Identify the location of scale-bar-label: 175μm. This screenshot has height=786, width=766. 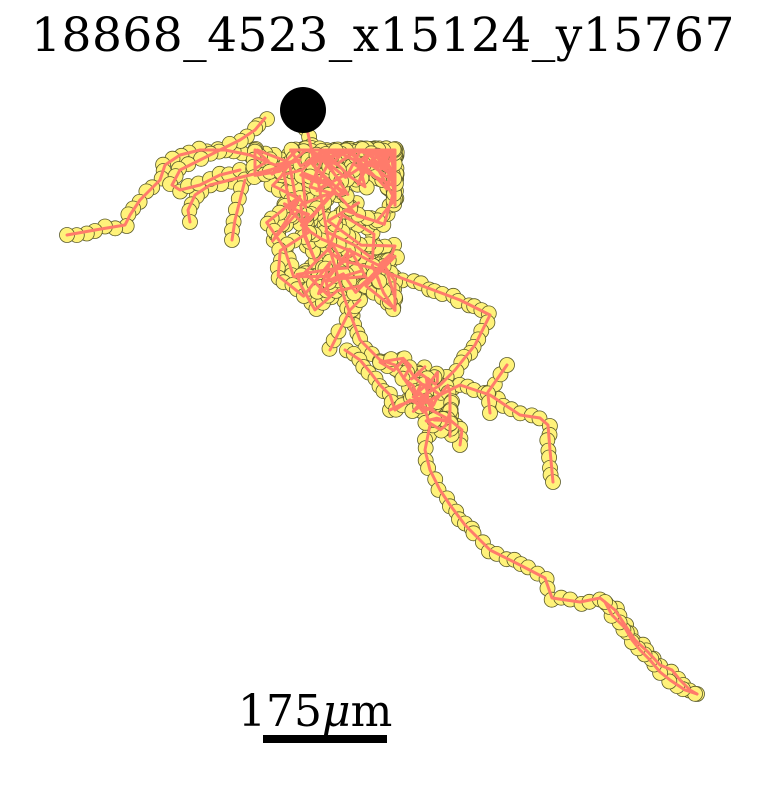
(318, 711).